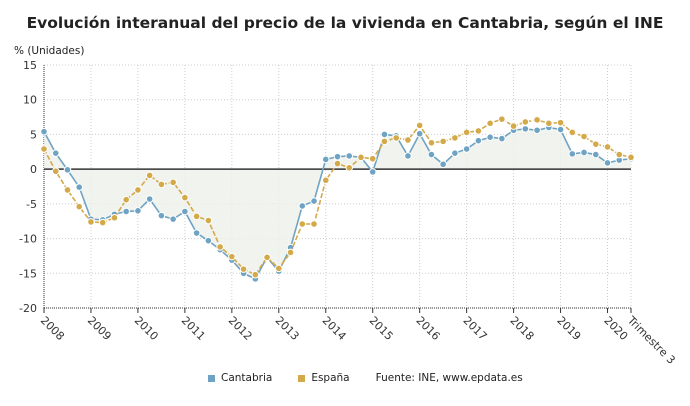  I want to click on x-tick-label: 2014, so click(334, 328).